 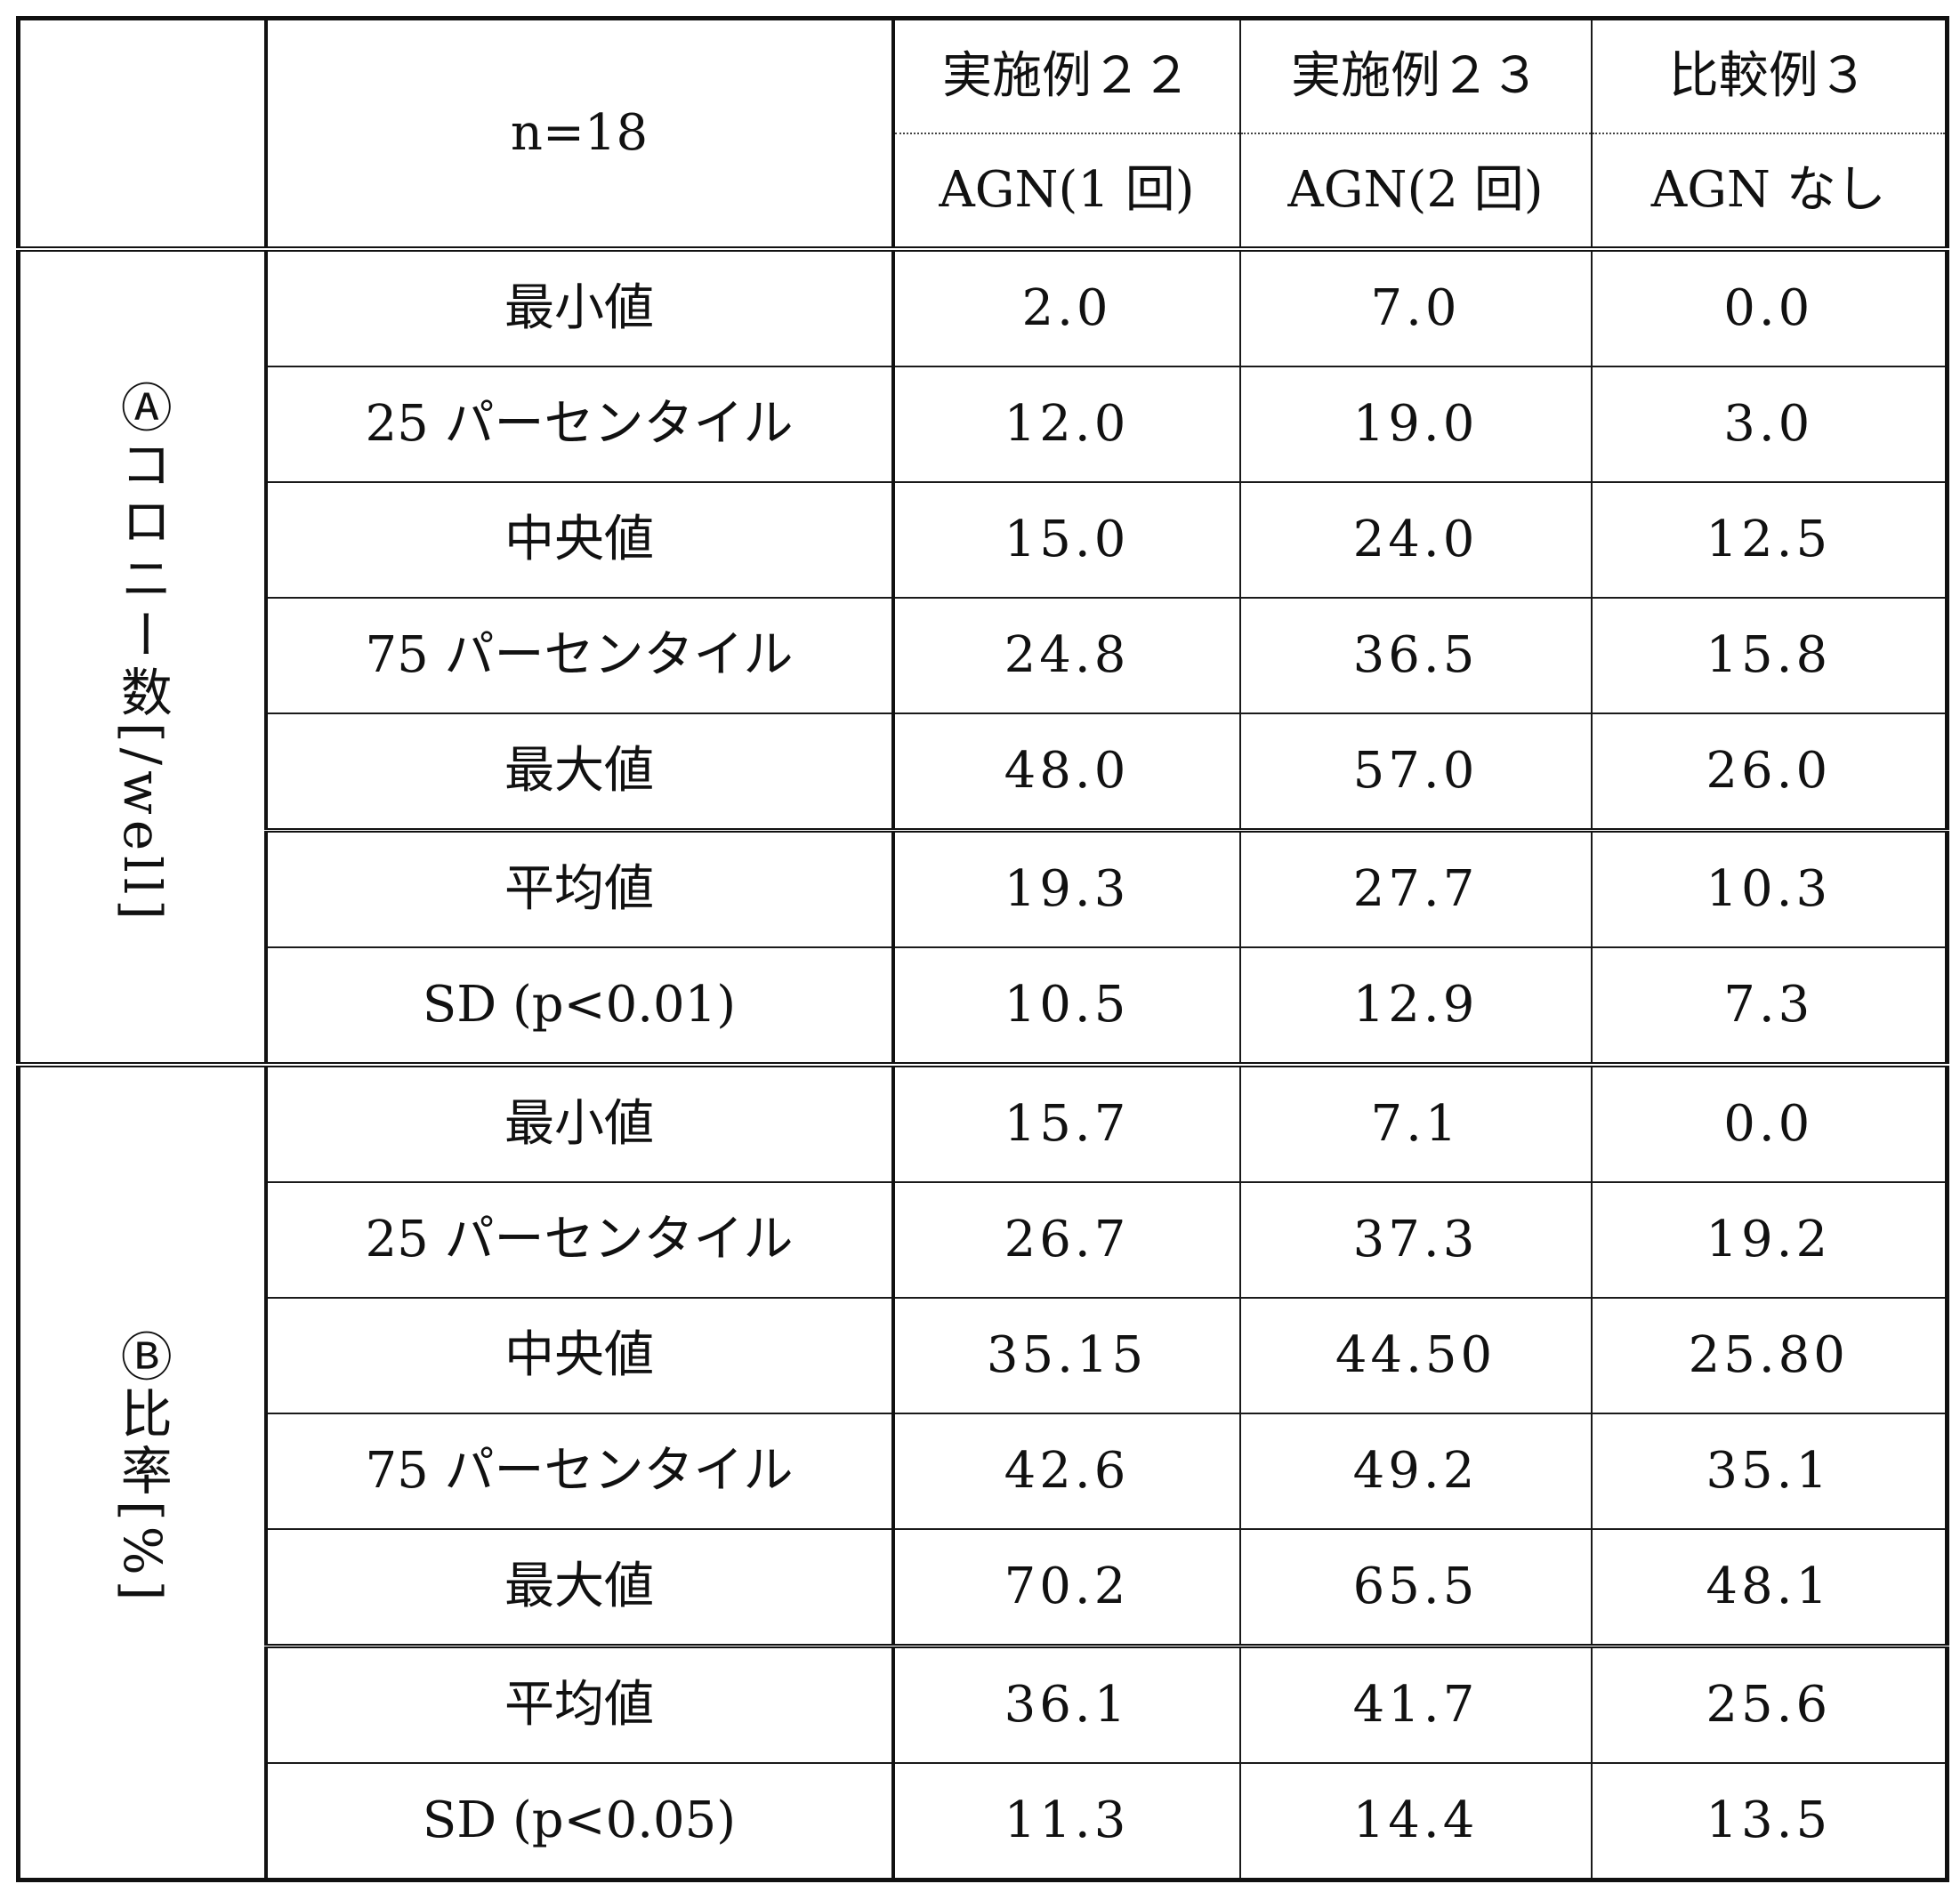 What do you see at coordinates (1770, 1471) in the screenshot?
I see `value-cell: 35.1` at bounding box center [1770, 1471].